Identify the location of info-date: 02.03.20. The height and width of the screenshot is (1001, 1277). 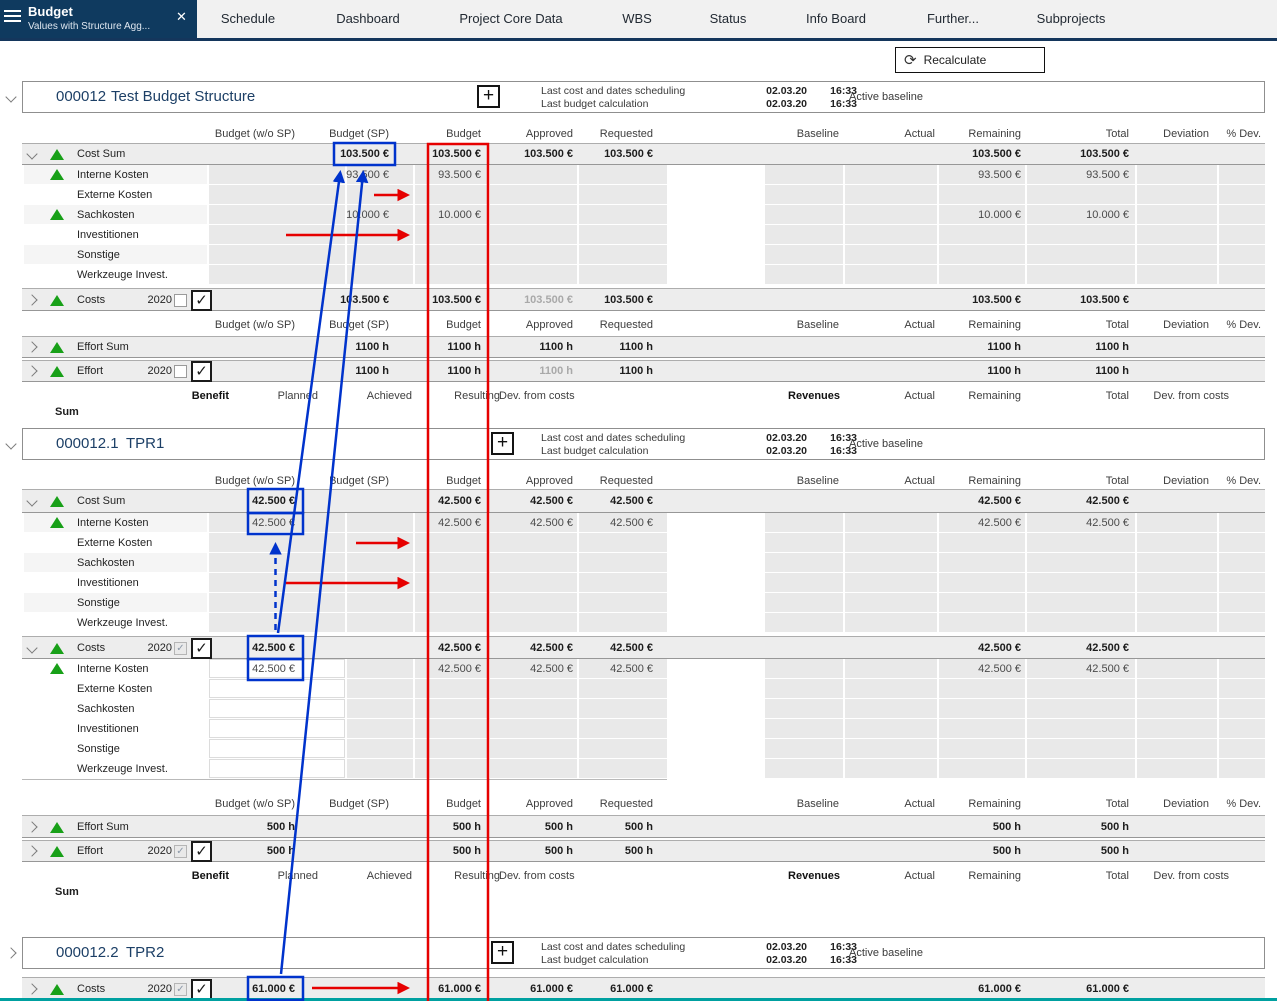
(786, 947).